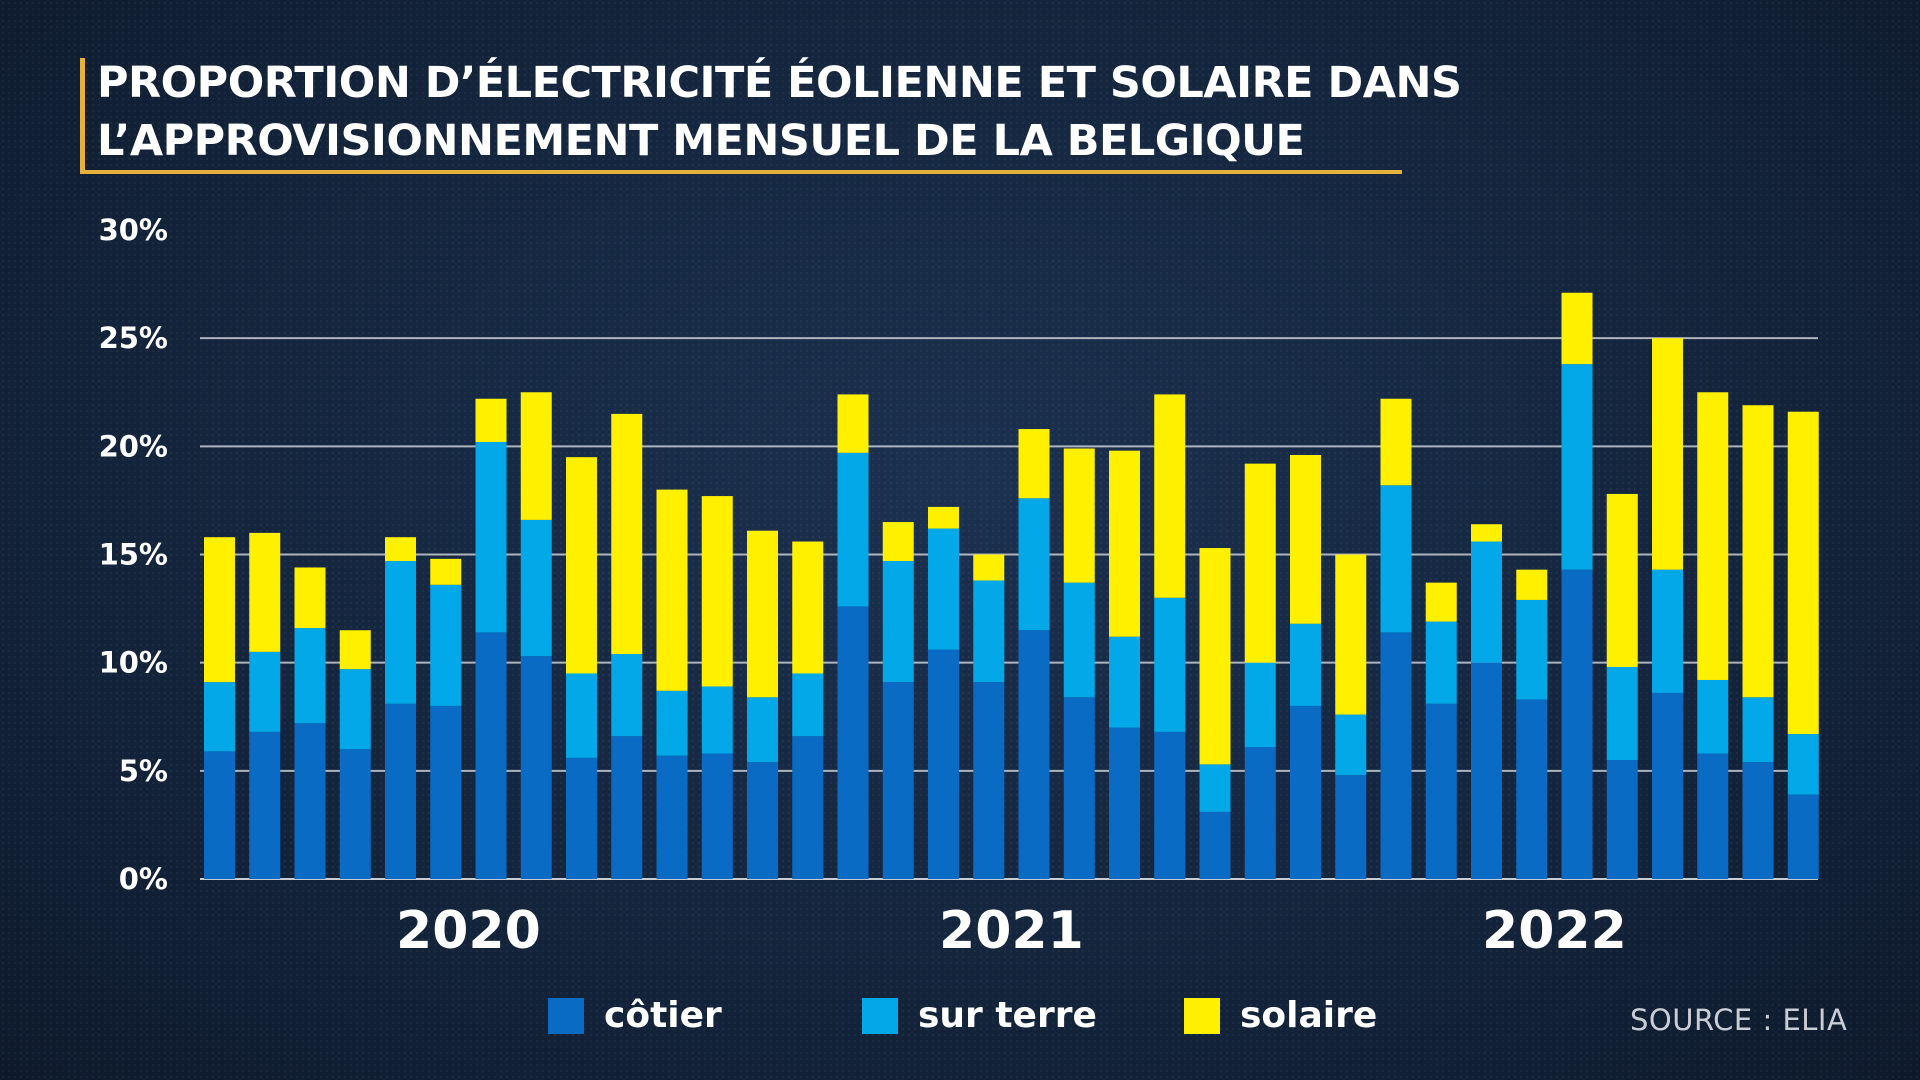  I want to click on legend-label-solaire: solaire, so click(1309, 1015).